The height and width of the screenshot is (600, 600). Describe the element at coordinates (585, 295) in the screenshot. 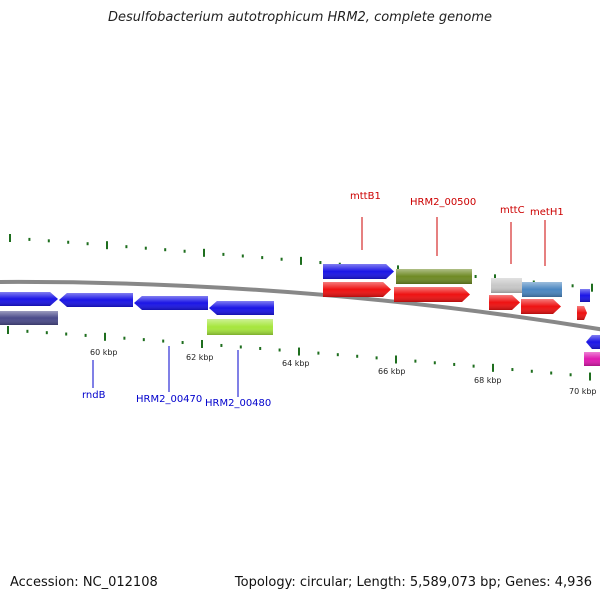

I see `gene-block-small-blue-shading` at that location.